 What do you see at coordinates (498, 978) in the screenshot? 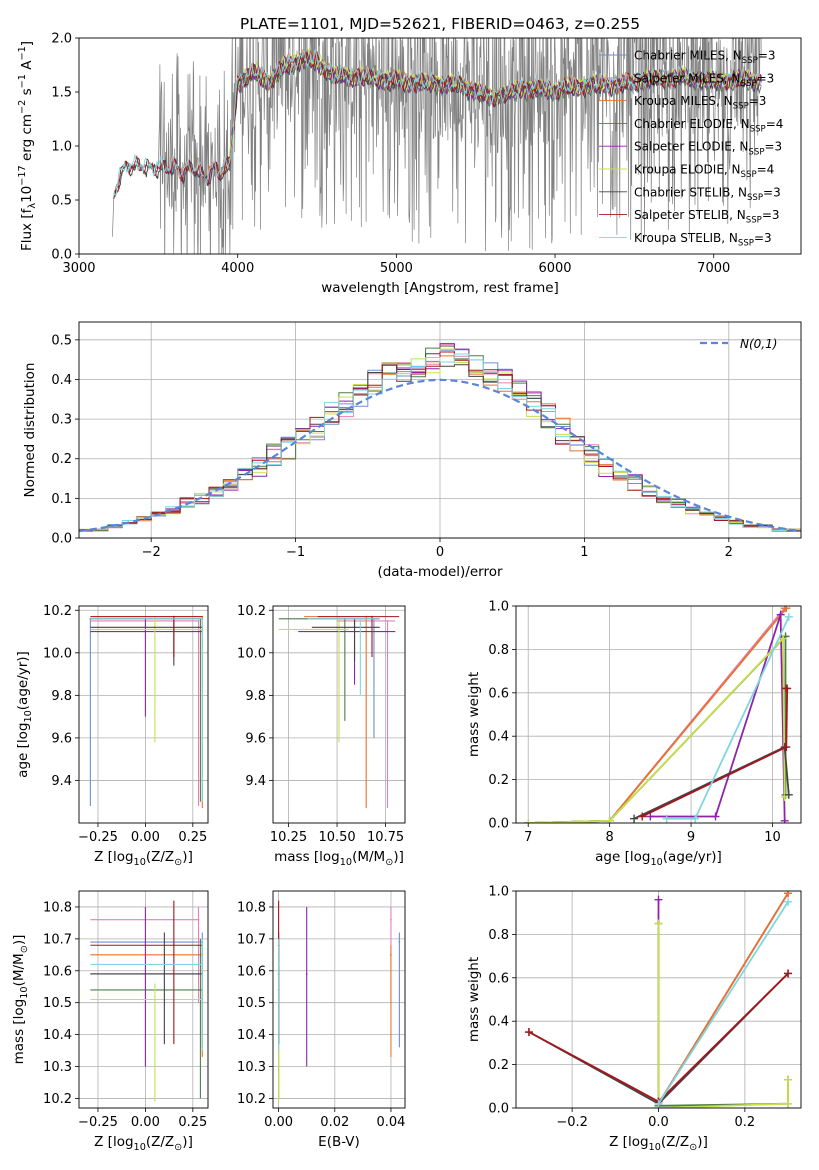
I see `y-tick-label: 0.6` at bounding box center [498, 978].